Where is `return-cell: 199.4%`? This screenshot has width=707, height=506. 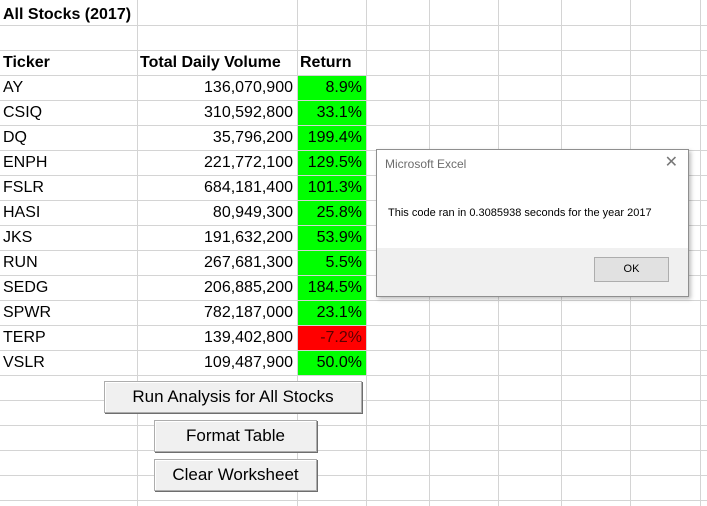 return-cell: 199.4% is located at coordinates (332, 138).